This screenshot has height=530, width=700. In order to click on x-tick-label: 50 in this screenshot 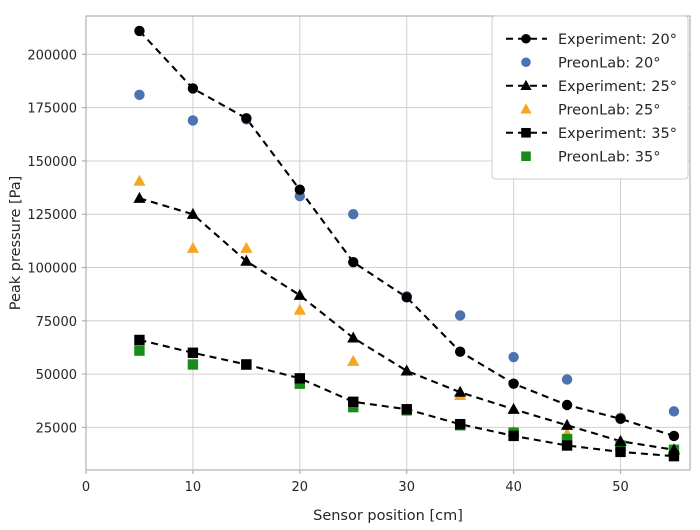, I will do `click(620, 487)`.